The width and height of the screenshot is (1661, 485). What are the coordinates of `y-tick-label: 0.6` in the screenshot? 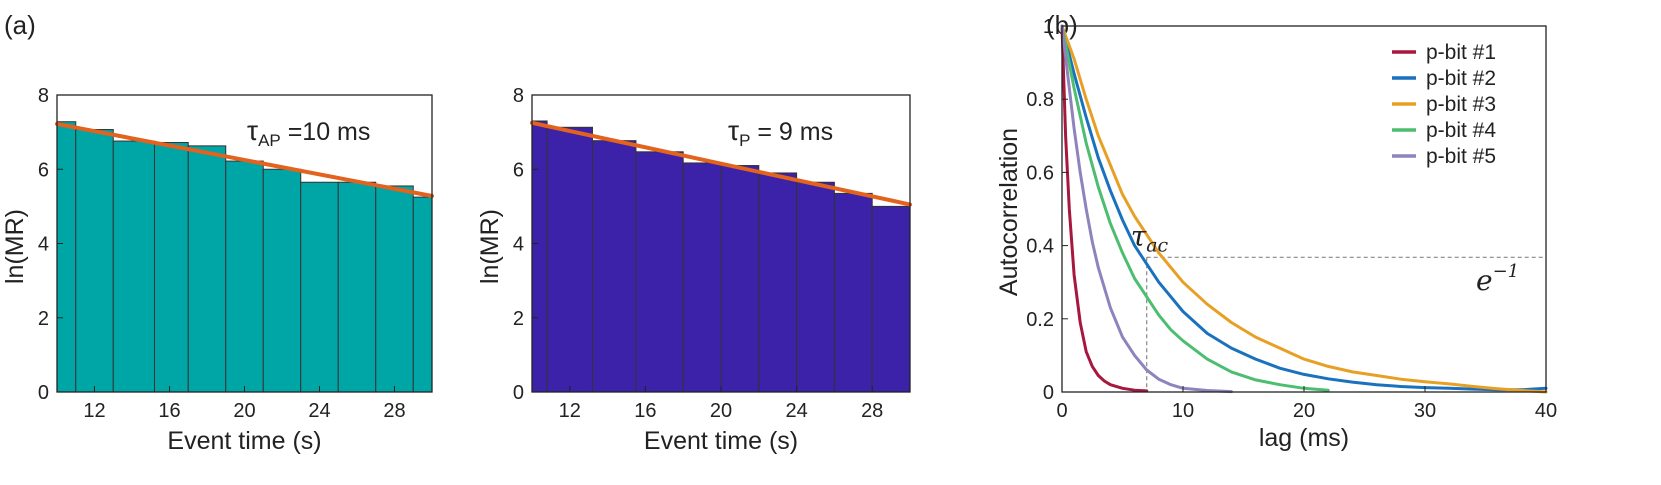 It's located at (1040, 173).